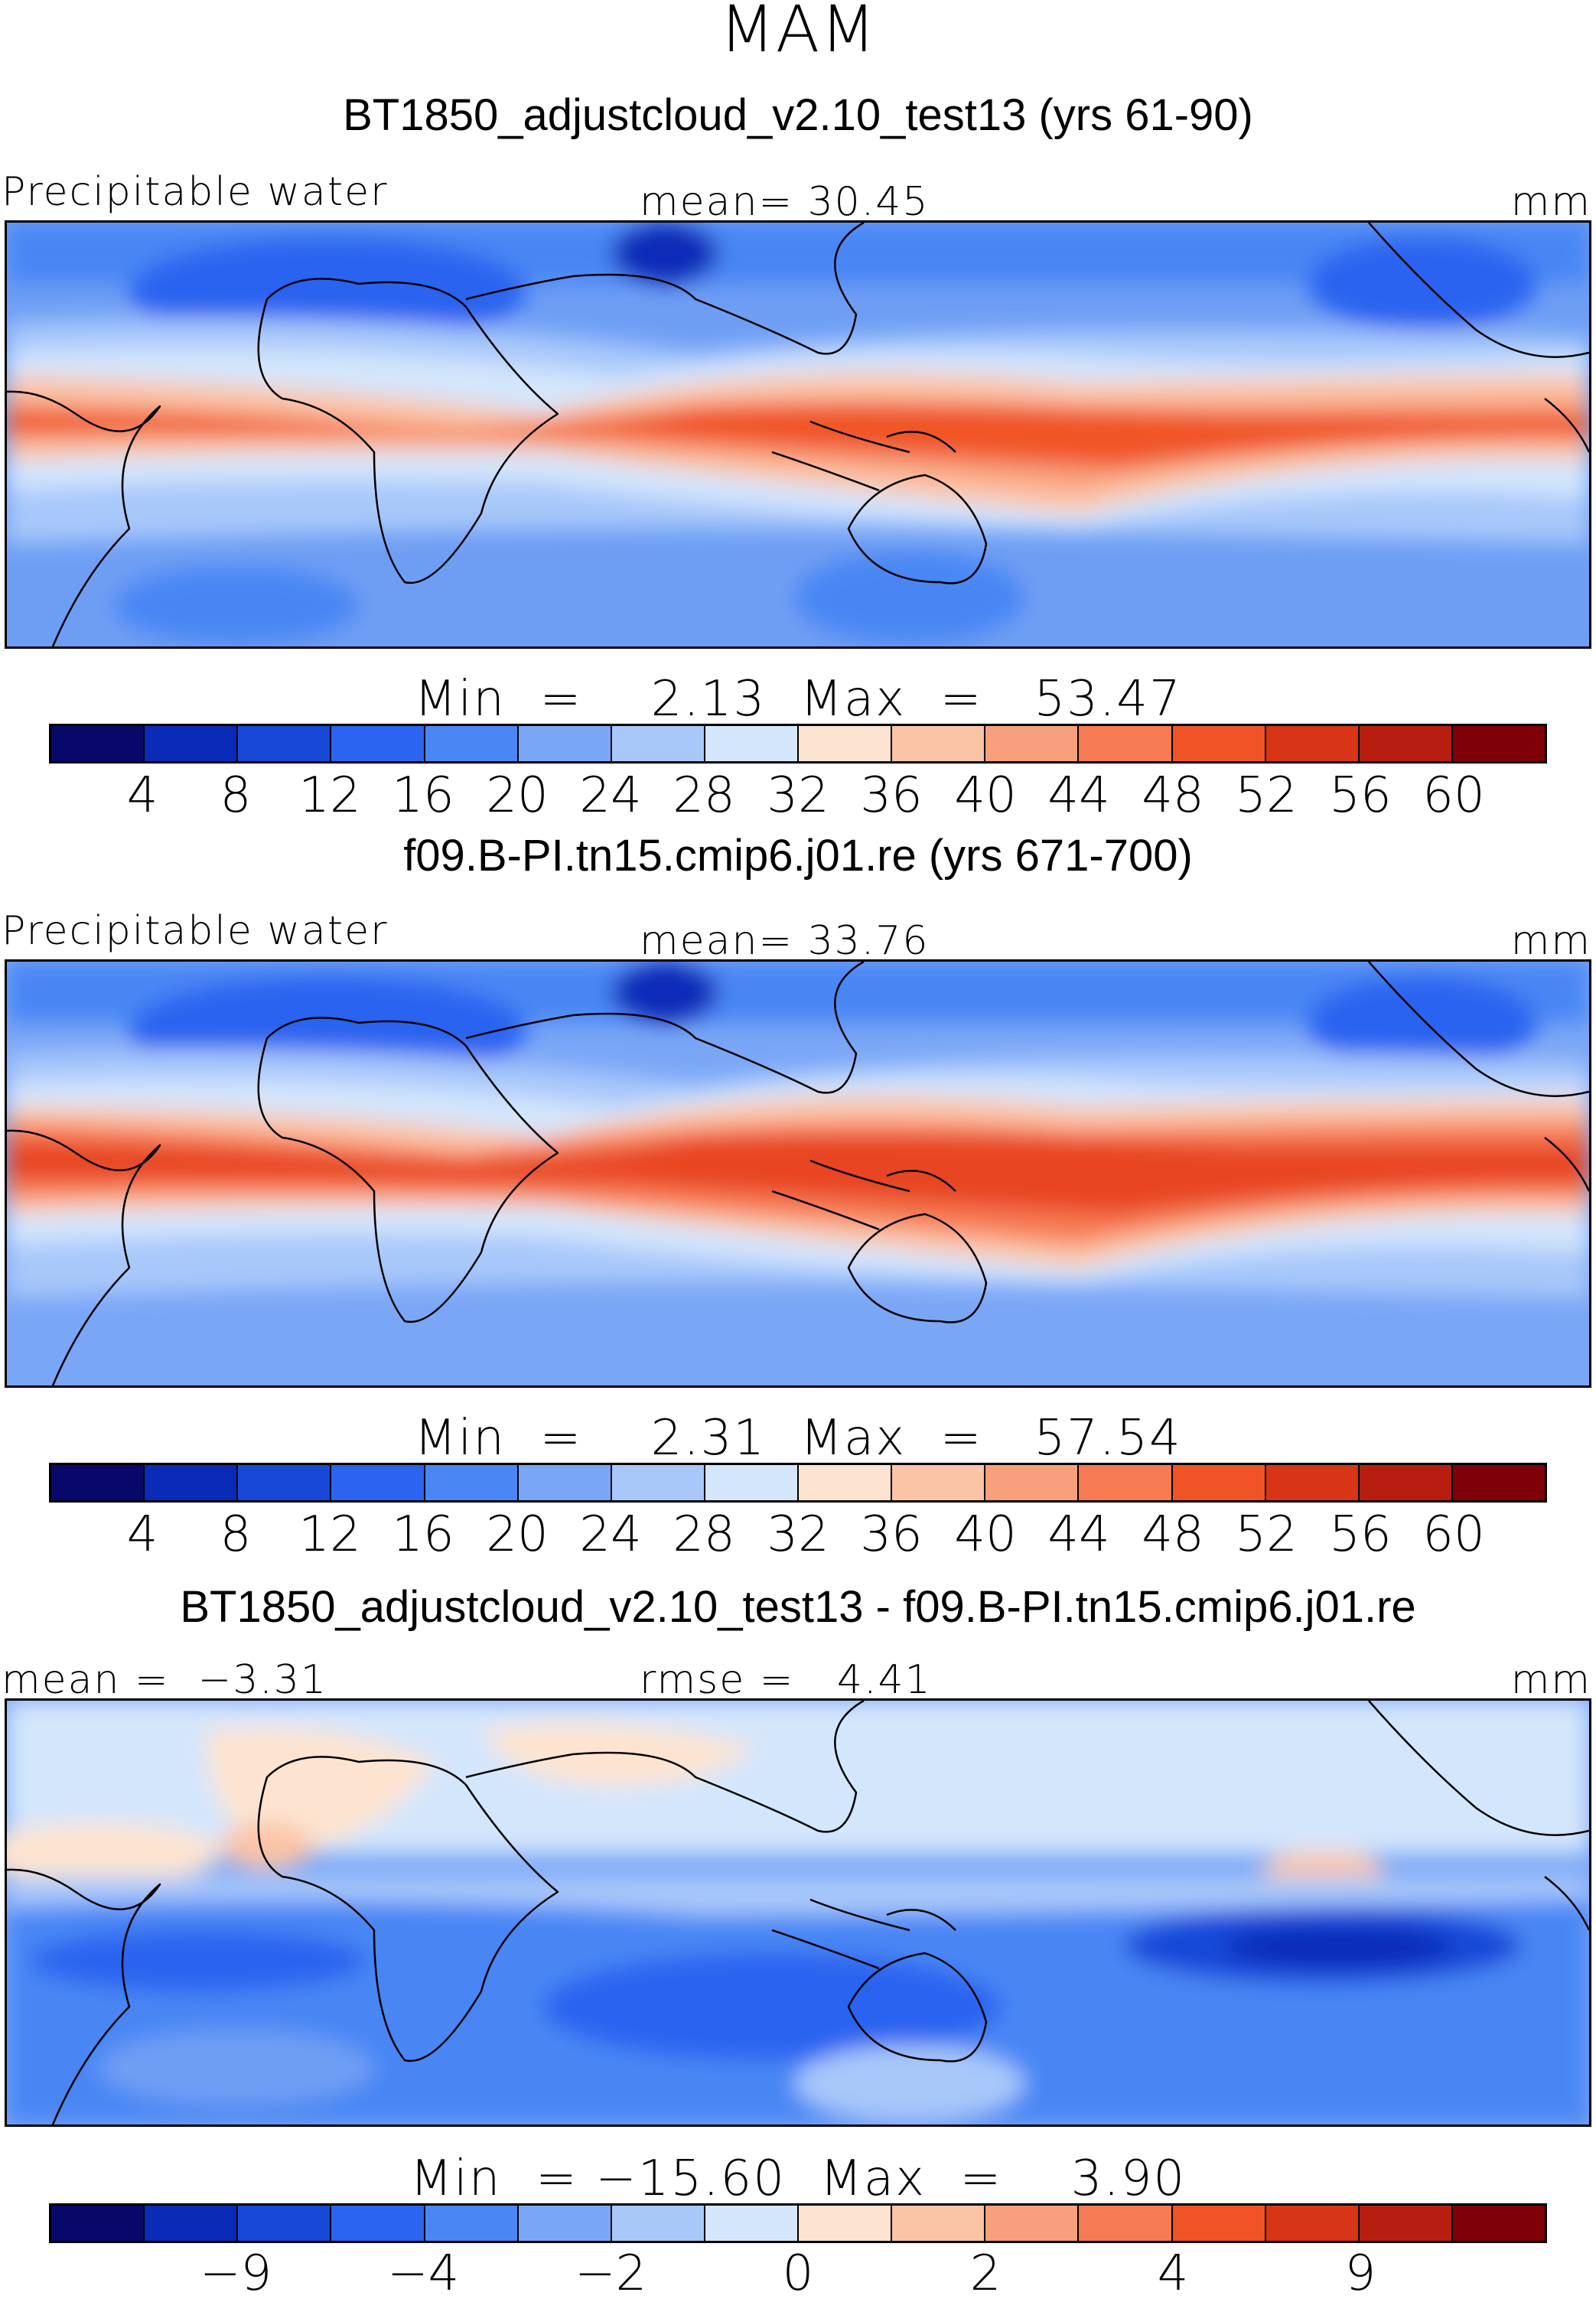  I want to click on panel-2-tick: 56, so click(1360, 1534).